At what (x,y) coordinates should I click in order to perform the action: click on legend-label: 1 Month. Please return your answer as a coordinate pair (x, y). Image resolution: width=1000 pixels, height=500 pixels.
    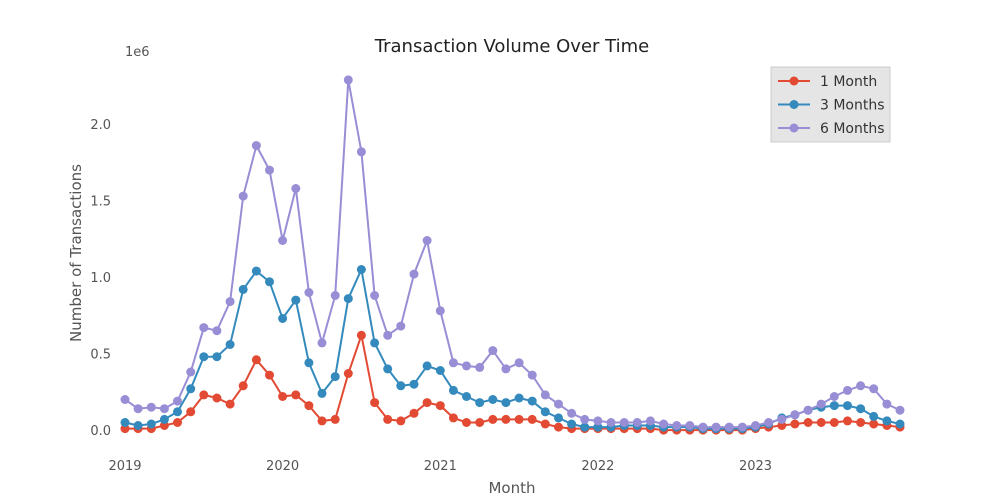
    Looking at the image, I should click on (848, 82).